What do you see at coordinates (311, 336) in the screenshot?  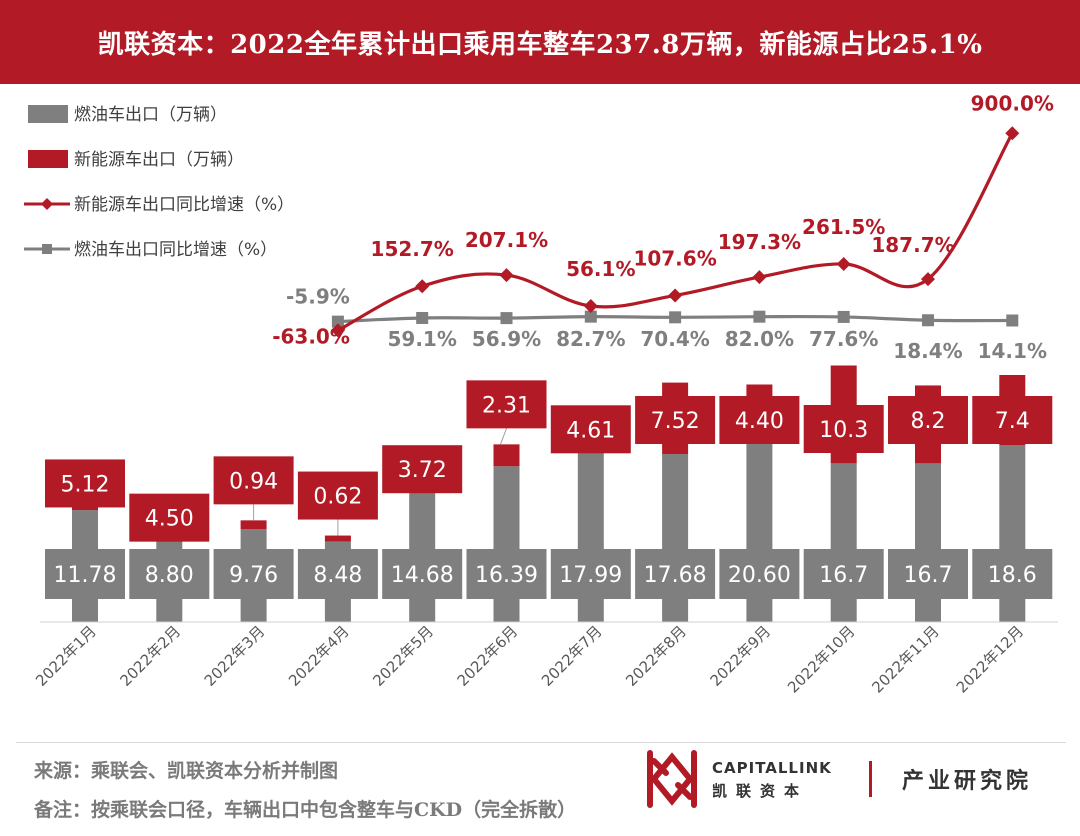 I see `nev-growth-label: -63.0%` at bounding box center [311, 336].